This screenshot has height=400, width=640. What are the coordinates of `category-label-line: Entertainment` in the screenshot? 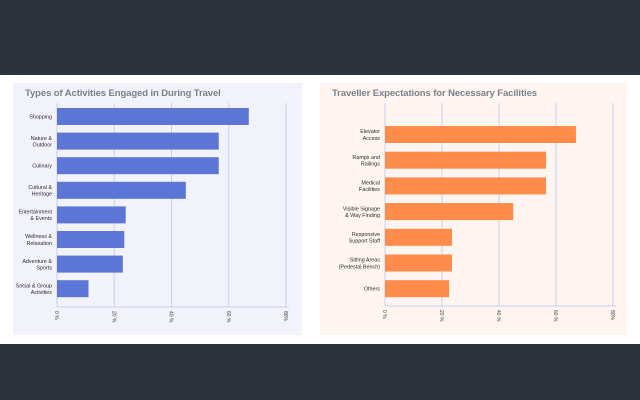 It's located at (35, 213).